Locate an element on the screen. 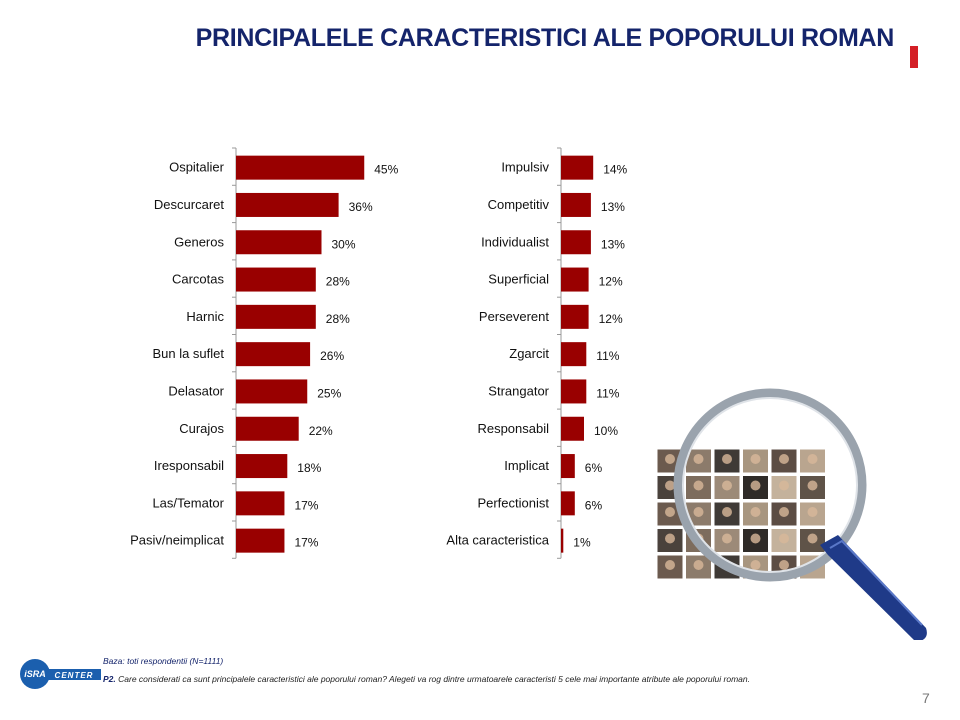  category-label: Responsabil is located at coordinates (513, 428).